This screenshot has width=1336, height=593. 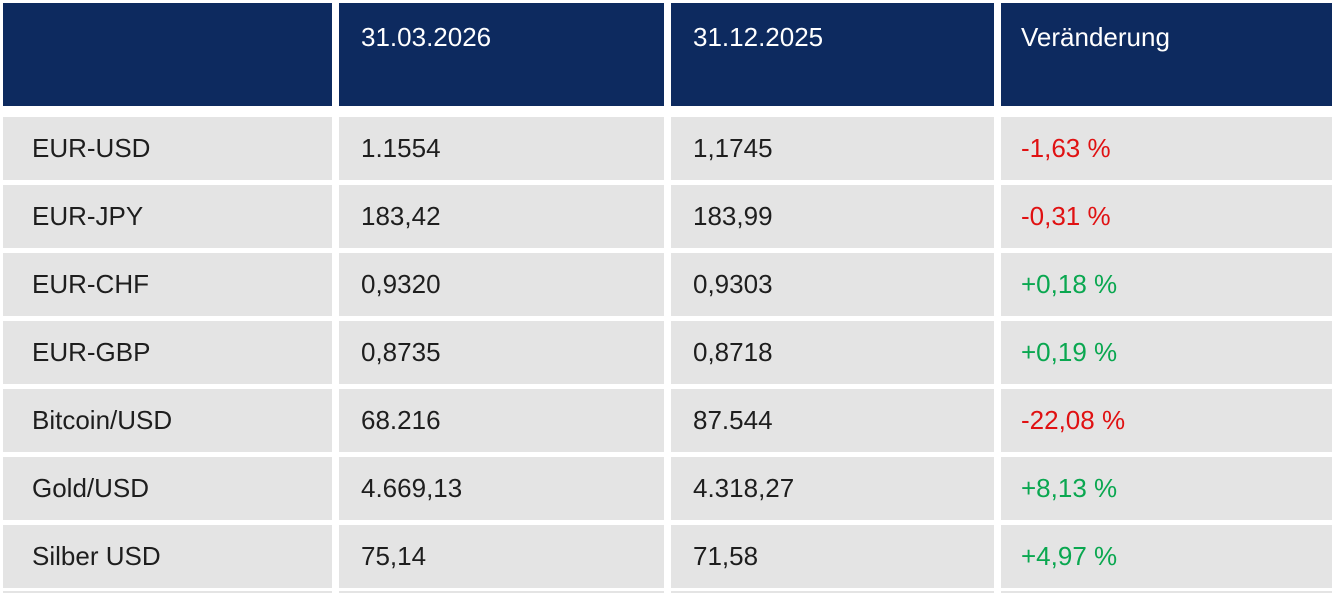 I want to click on cropped-next-row, so click(x=667, y=592).